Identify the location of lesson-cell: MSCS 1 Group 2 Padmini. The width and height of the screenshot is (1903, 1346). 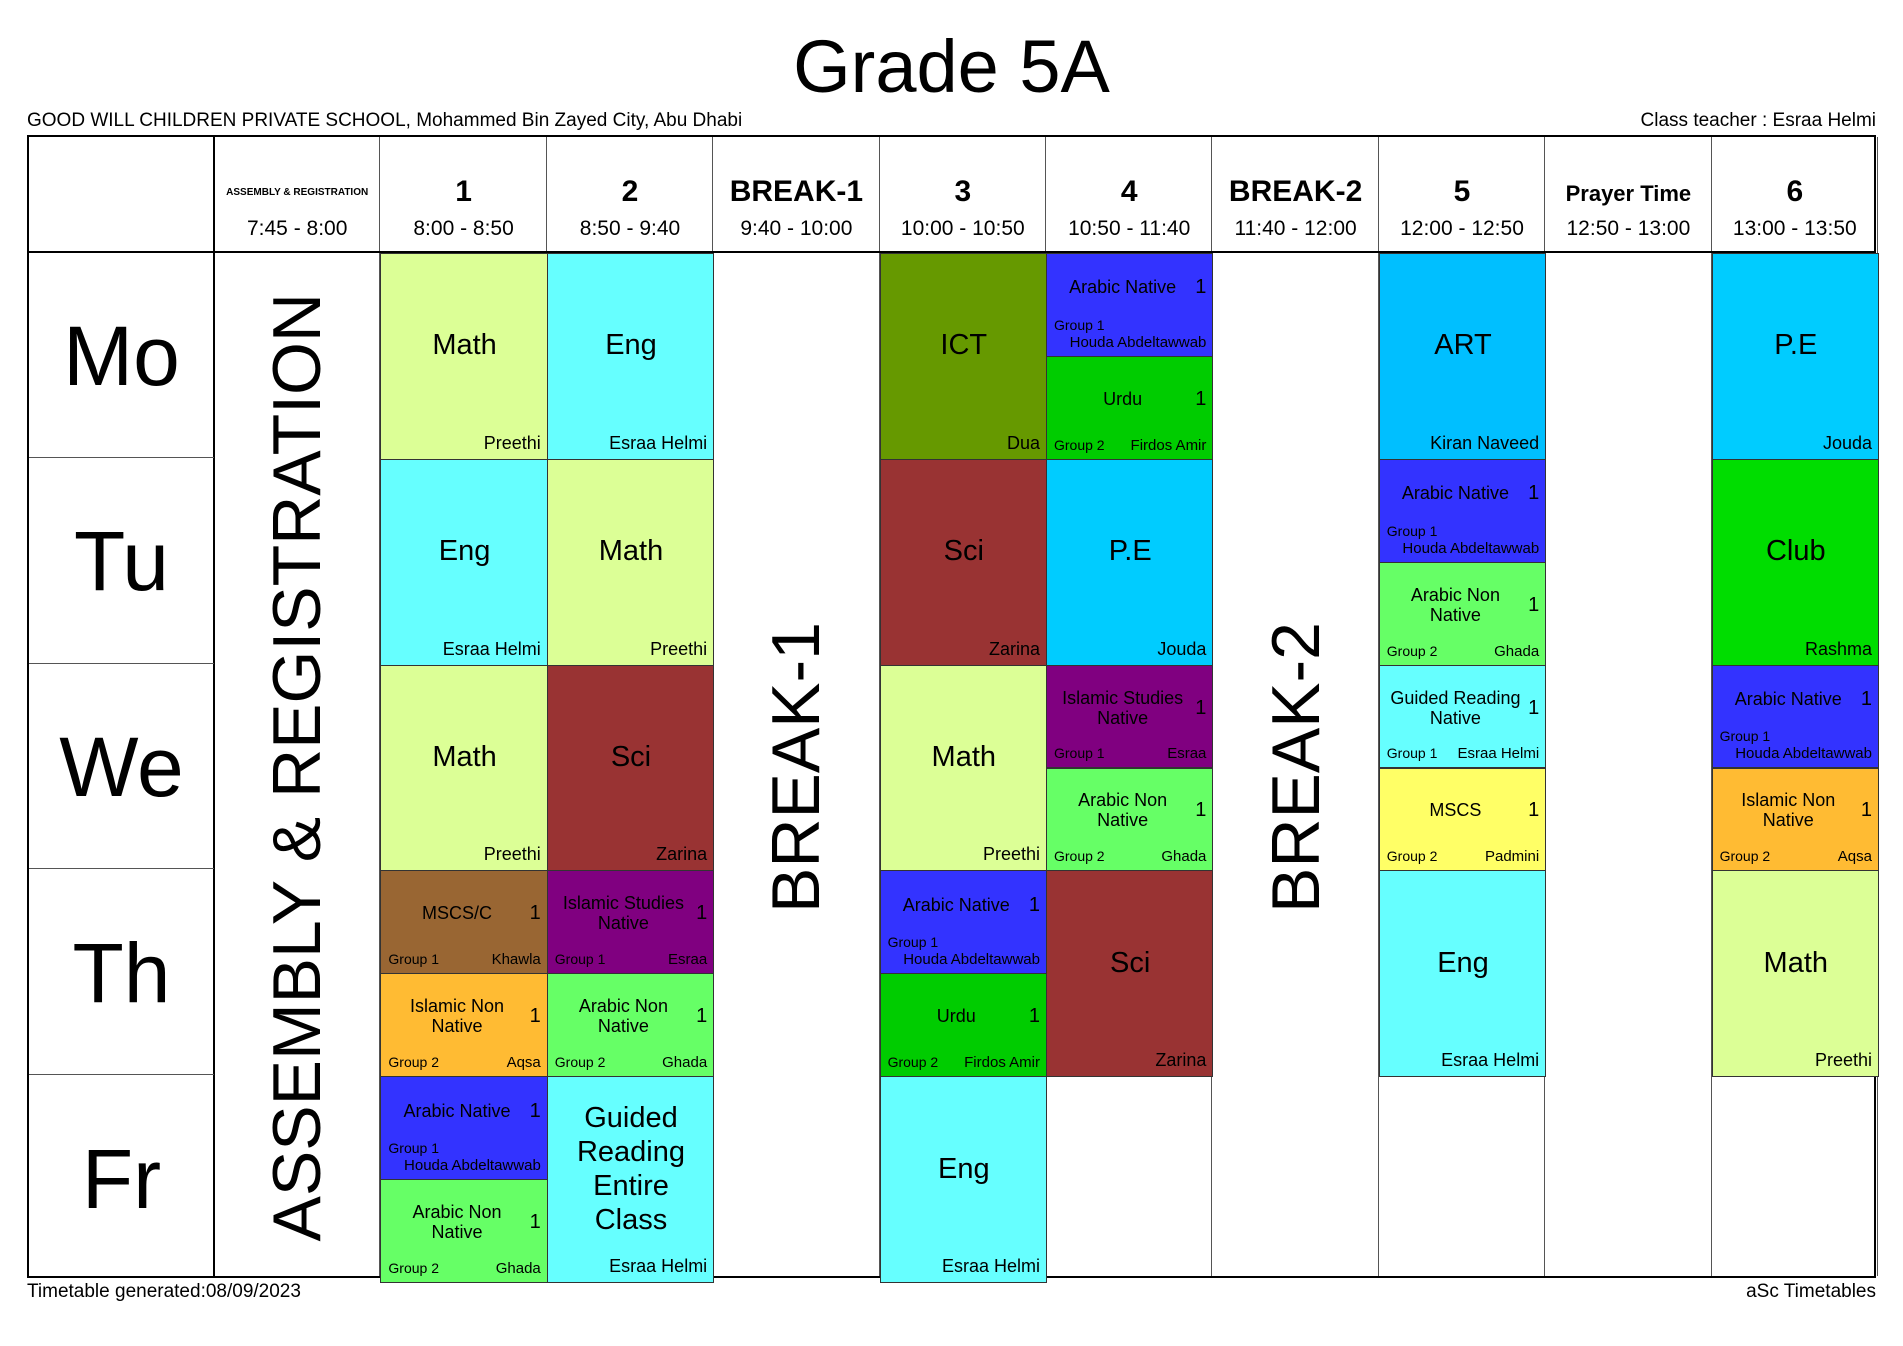
(1462, 819).